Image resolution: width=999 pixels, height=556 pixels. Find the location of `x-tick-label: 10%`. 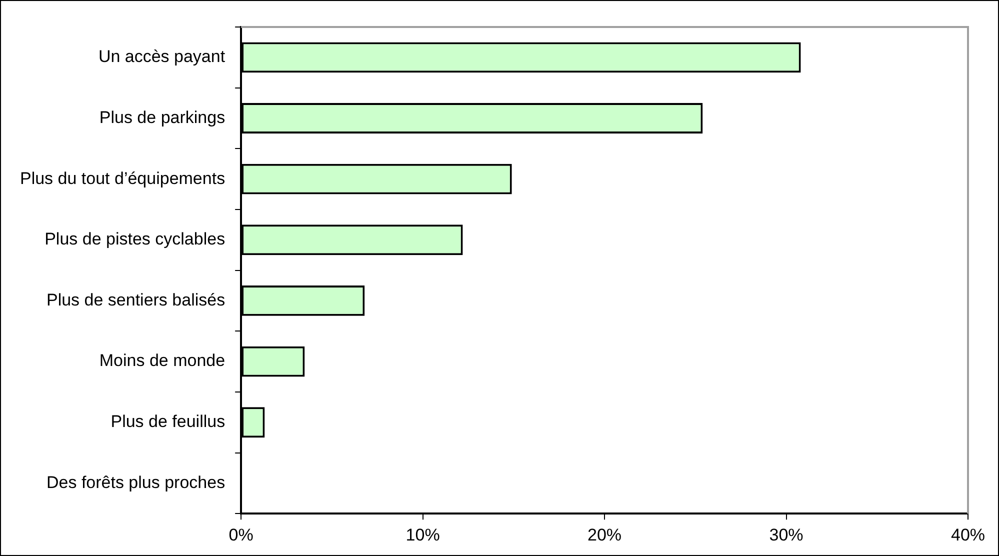

x-tick-label: 10% is located at coordinates (423, 534).